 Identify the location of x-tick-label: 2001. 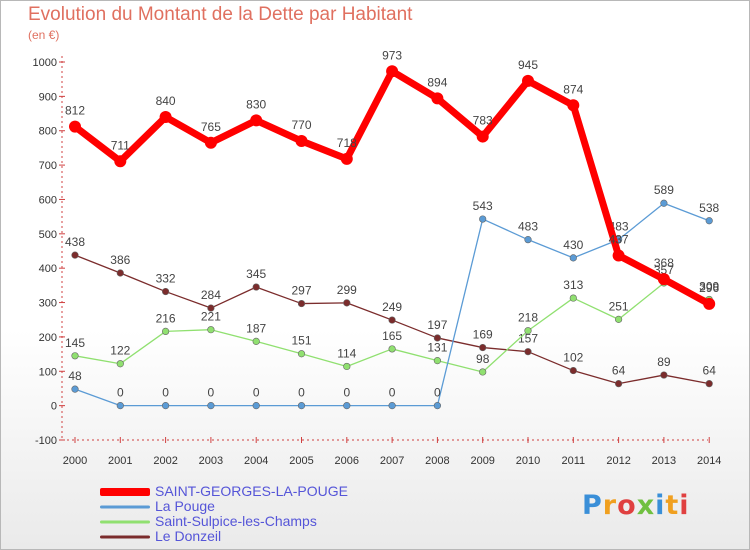
(120, 461).